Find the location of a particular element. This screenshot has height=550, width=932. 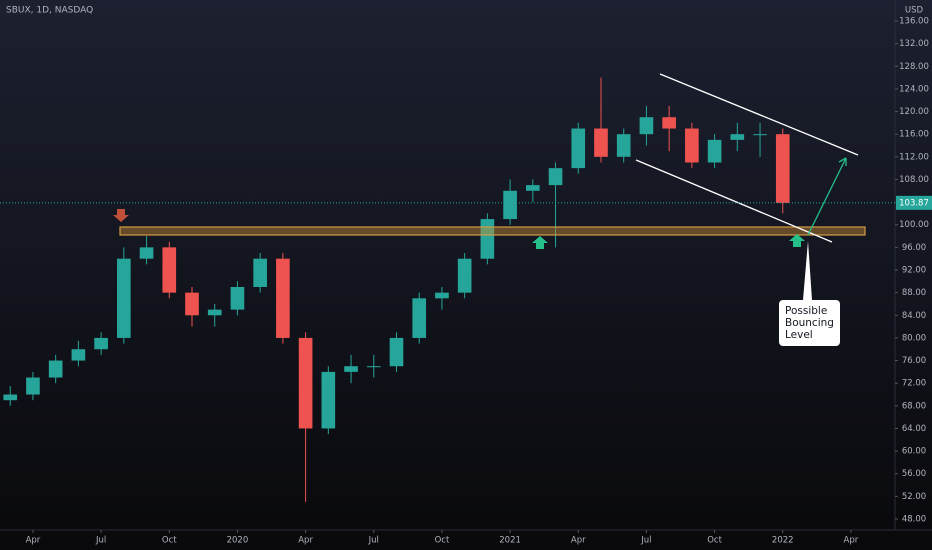

y-tick-label: 120.00 is located at coordinates (914, 112).